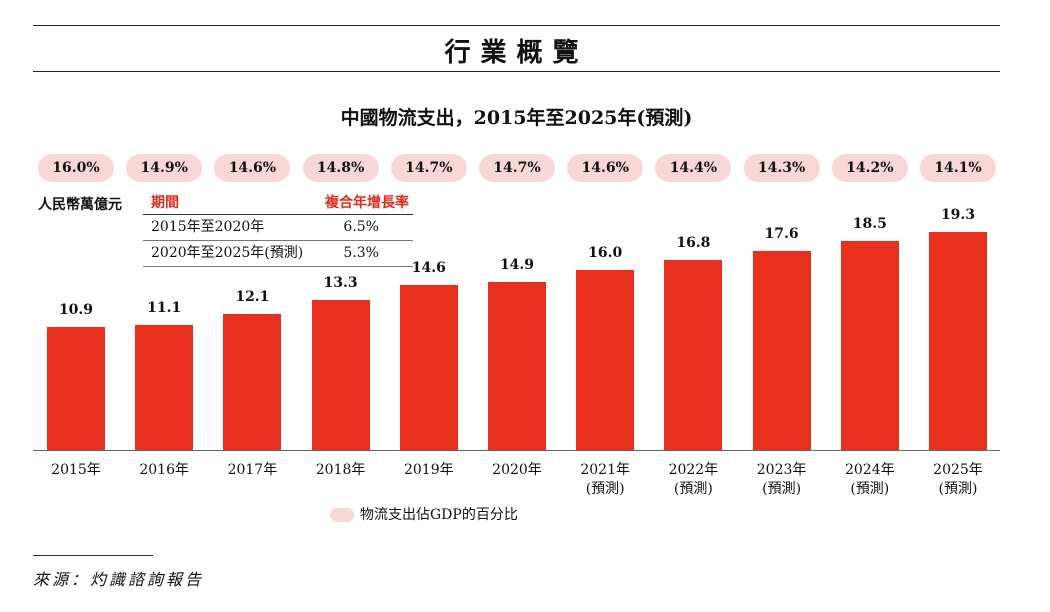 The image size is (1050, 612). What do you see at coordinates (208, 227) in the screenshot?
I see `cagr-row-period: 2015年至2020年` at bounding box center [208, 227].